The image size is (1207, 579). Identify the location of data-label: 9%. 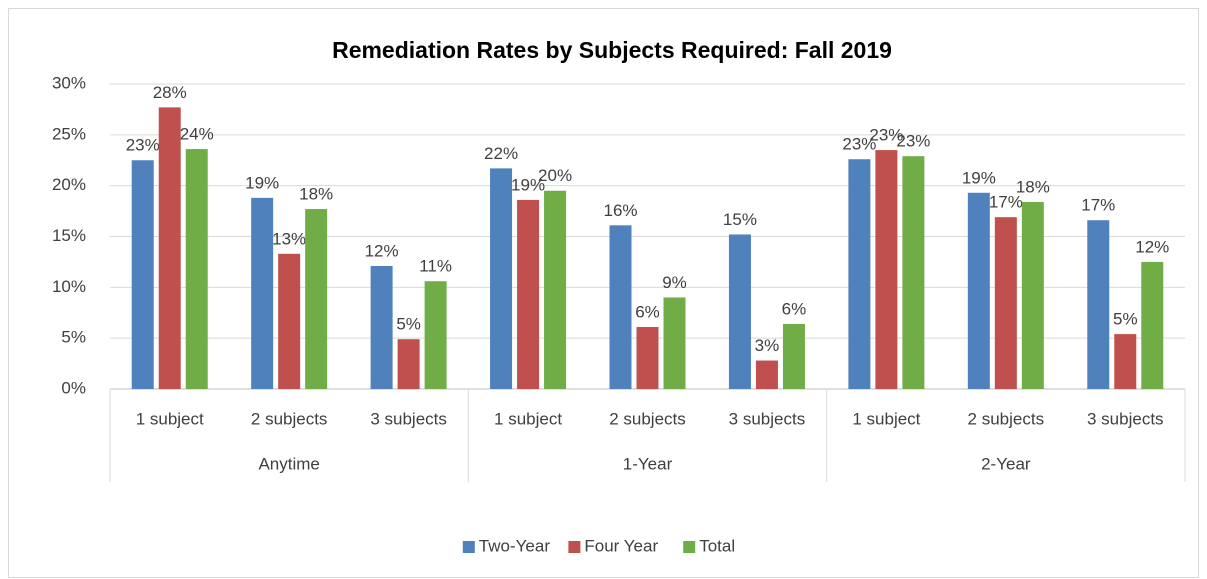
(674, 282).